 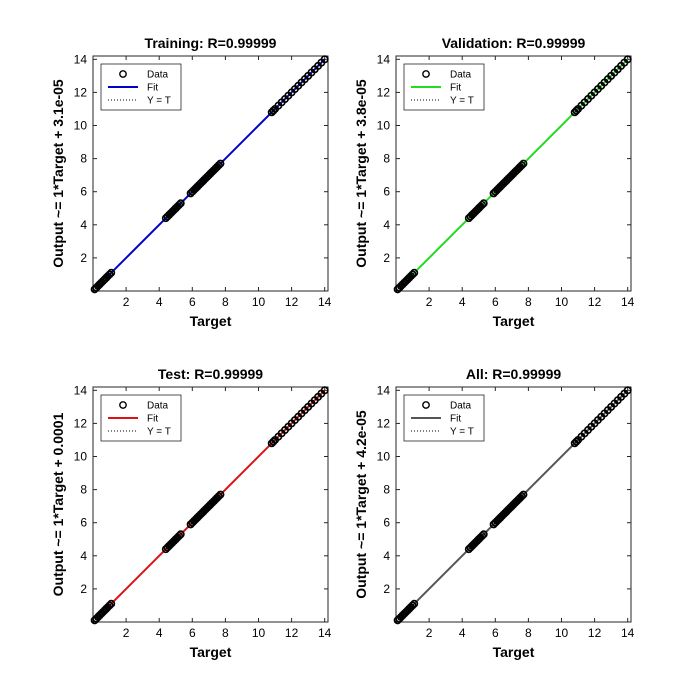 What do you see at coordinates (211, 43) in the screenshot?
I see `chart-title: Training: R=0.99999` at bounding box center [211, 43].